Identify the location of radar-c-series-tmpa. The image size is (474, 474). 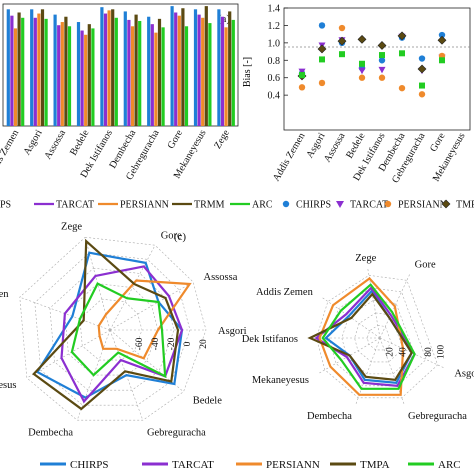
(106, 324).